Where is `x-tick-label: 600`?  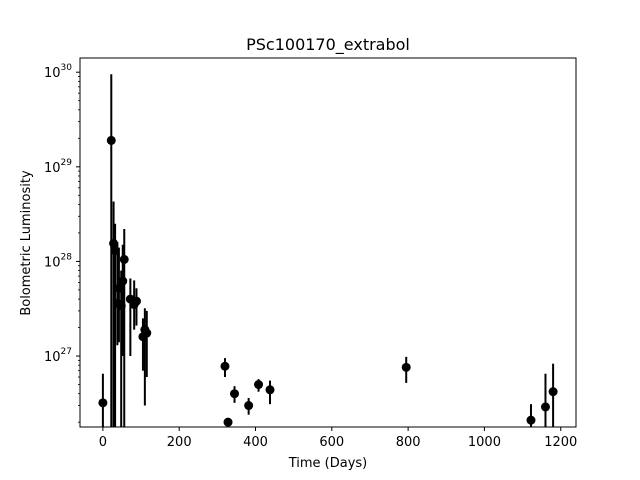
x-tick-label: 600 is located at coordinates (331, 442).